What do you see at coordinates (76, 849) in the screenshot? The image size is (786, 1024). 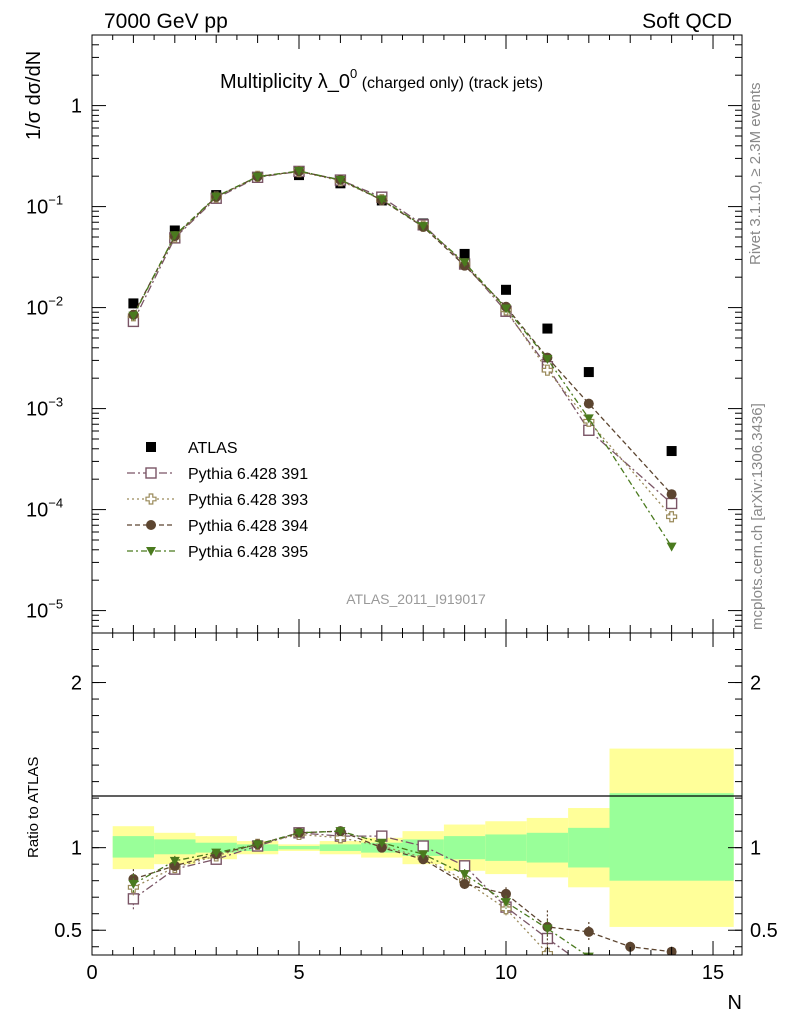 I see `ratio-y-tick-label: 1` at bounding box center [76, 849].